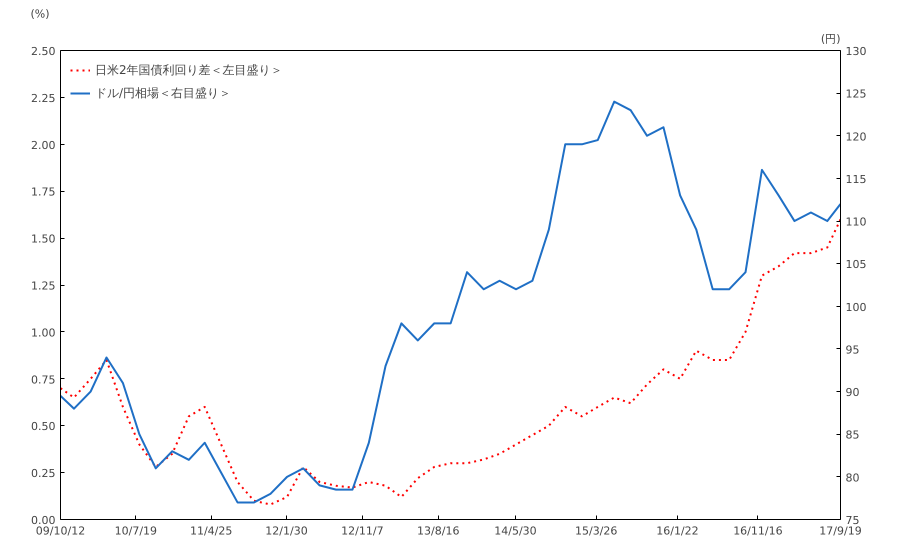 Image resolution: width=897 pixels, height=546 pixels. Describe the element at coordinates (61, 531) in the screenshot. I see `x-tick-label: 09/10/12` at that location.